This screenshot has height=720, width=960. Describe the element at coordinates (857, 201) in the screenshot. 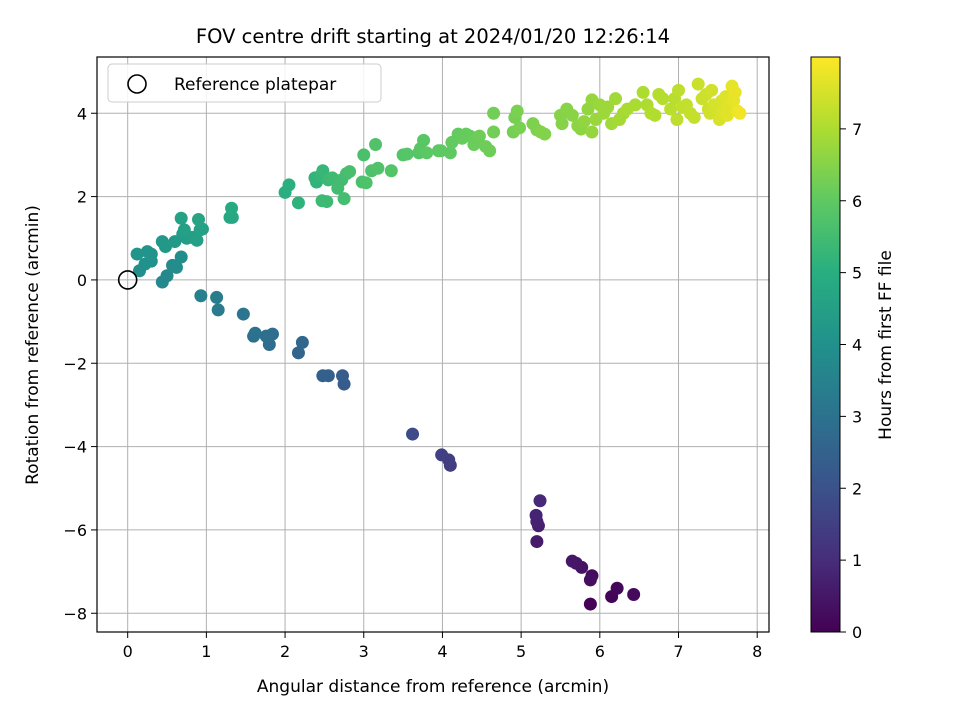

I see `colorbar-tick-label: 6` at that location.